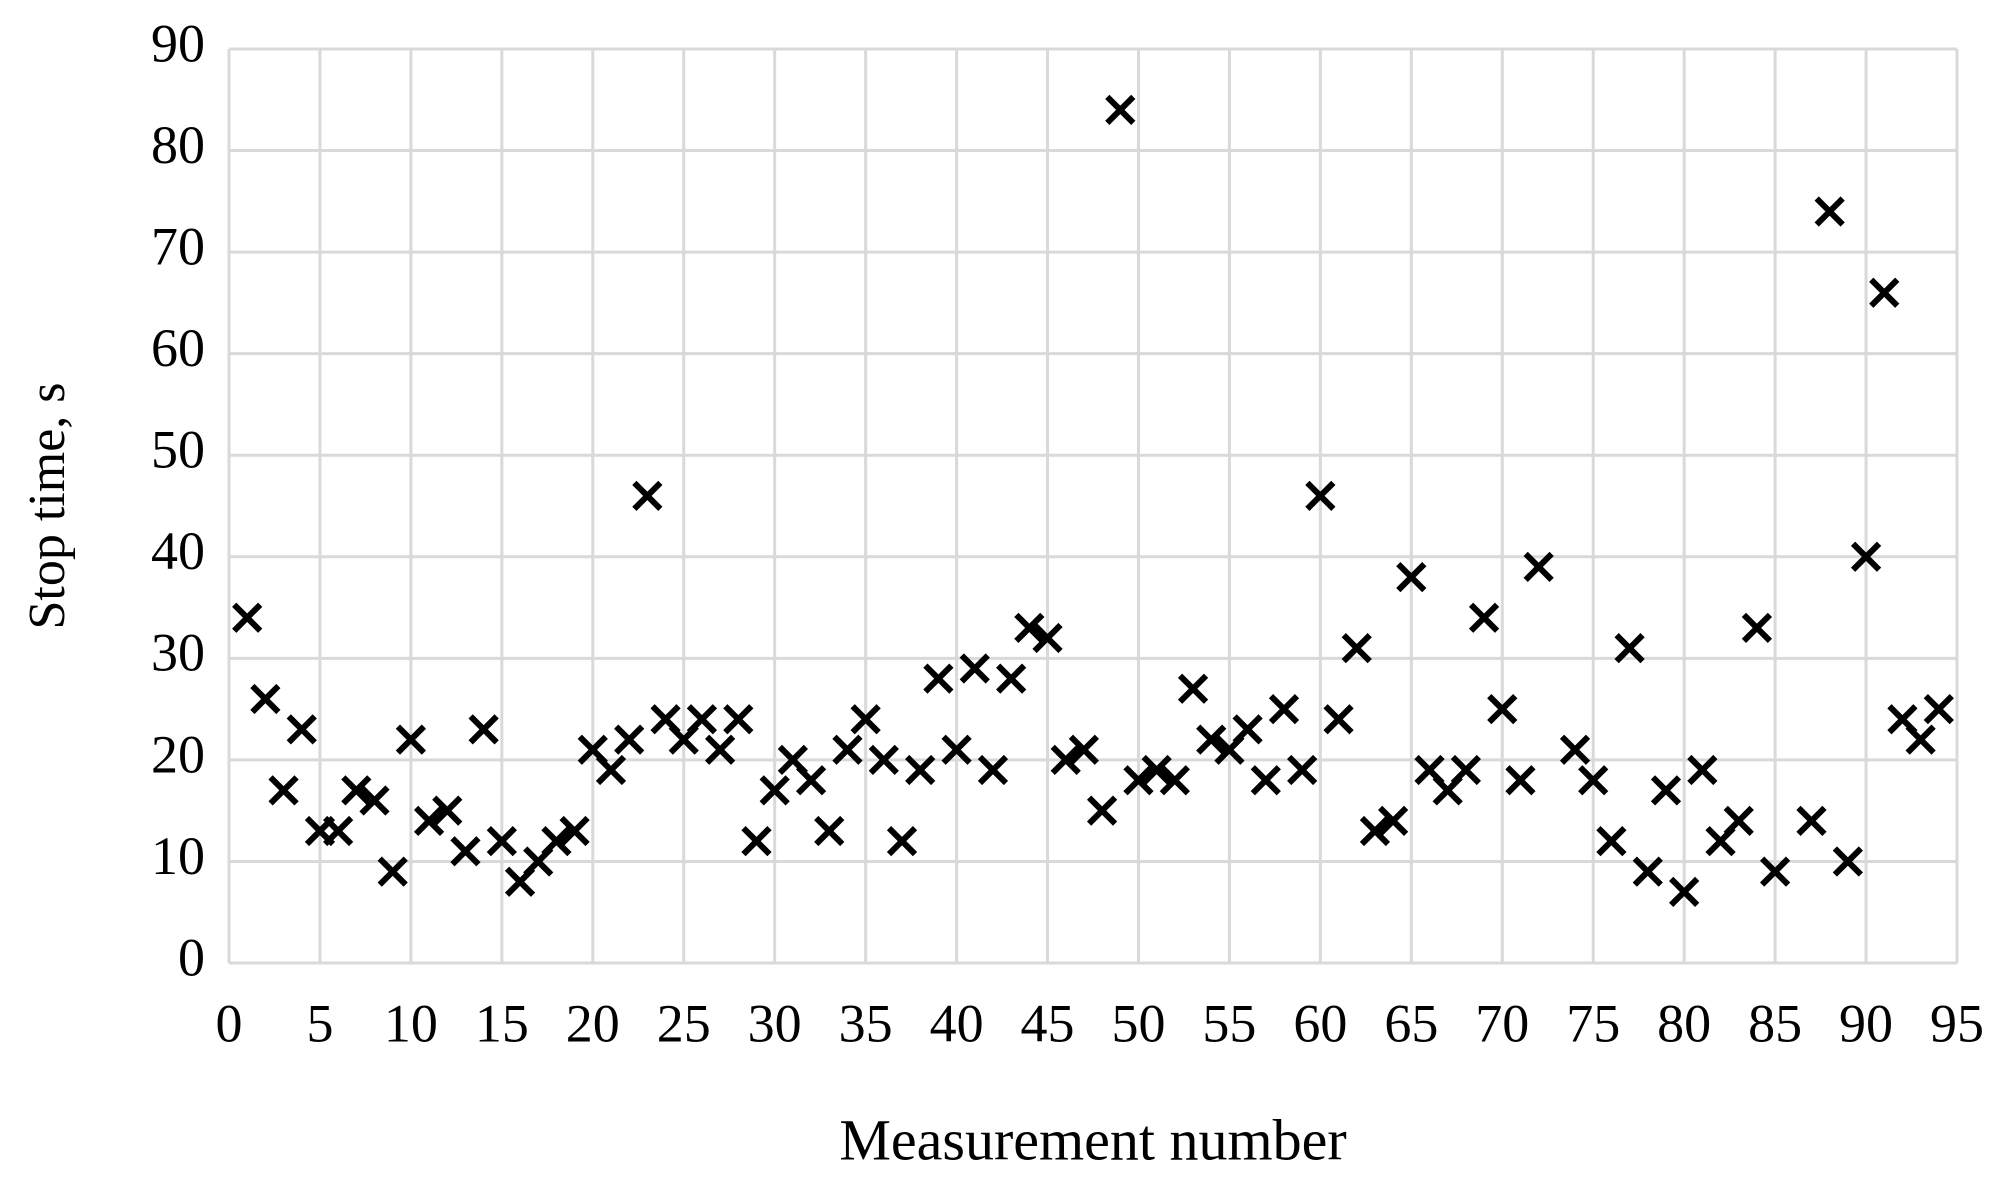 This screenshot has height=1194, width=2007. What do you see at coordinates (229, 1023) in the screenshot?
I see `x-tick-label: 0` at bounding box center [229, 1023].